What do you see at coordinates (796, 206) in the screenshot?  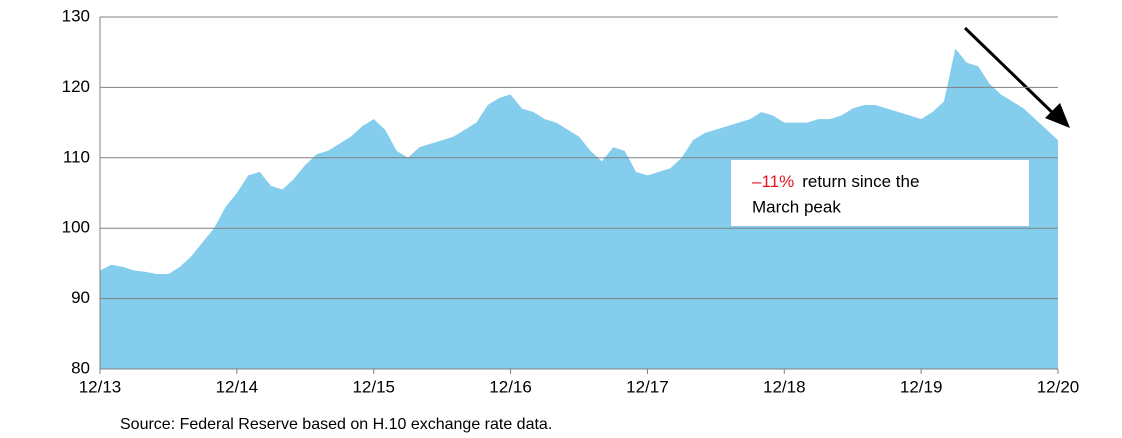 I see `annotation-text: March peak` at bounding box center [796, 206].